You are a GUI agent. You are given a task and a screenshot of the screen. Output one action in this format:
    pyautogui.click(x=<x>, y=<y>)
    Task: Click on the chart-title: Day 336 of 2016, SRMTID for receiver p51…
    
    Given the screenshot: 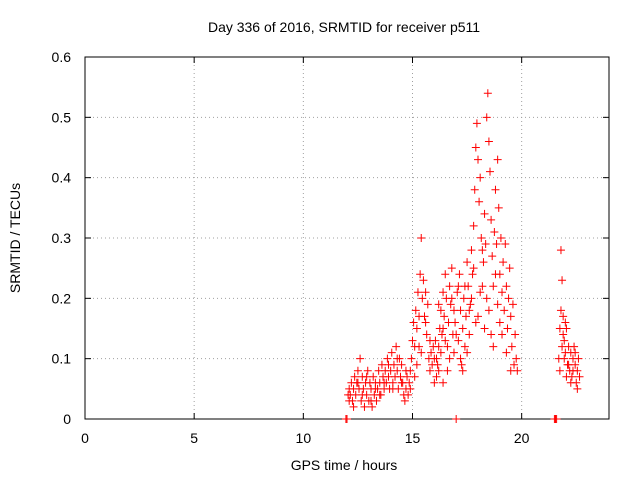 What is the action you would take?
    pyautogui.click(x=344, y=27)
    